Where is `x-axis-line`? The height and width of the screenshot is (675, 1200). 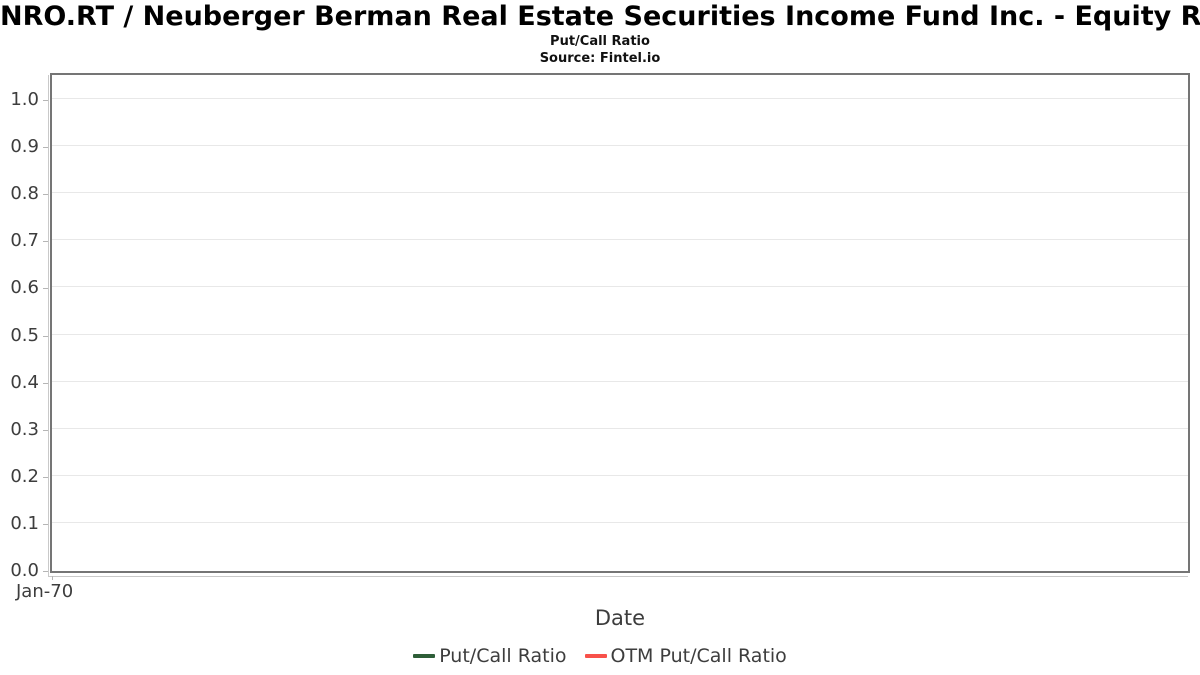 x-axis-line is located at coordinates (618, 576).